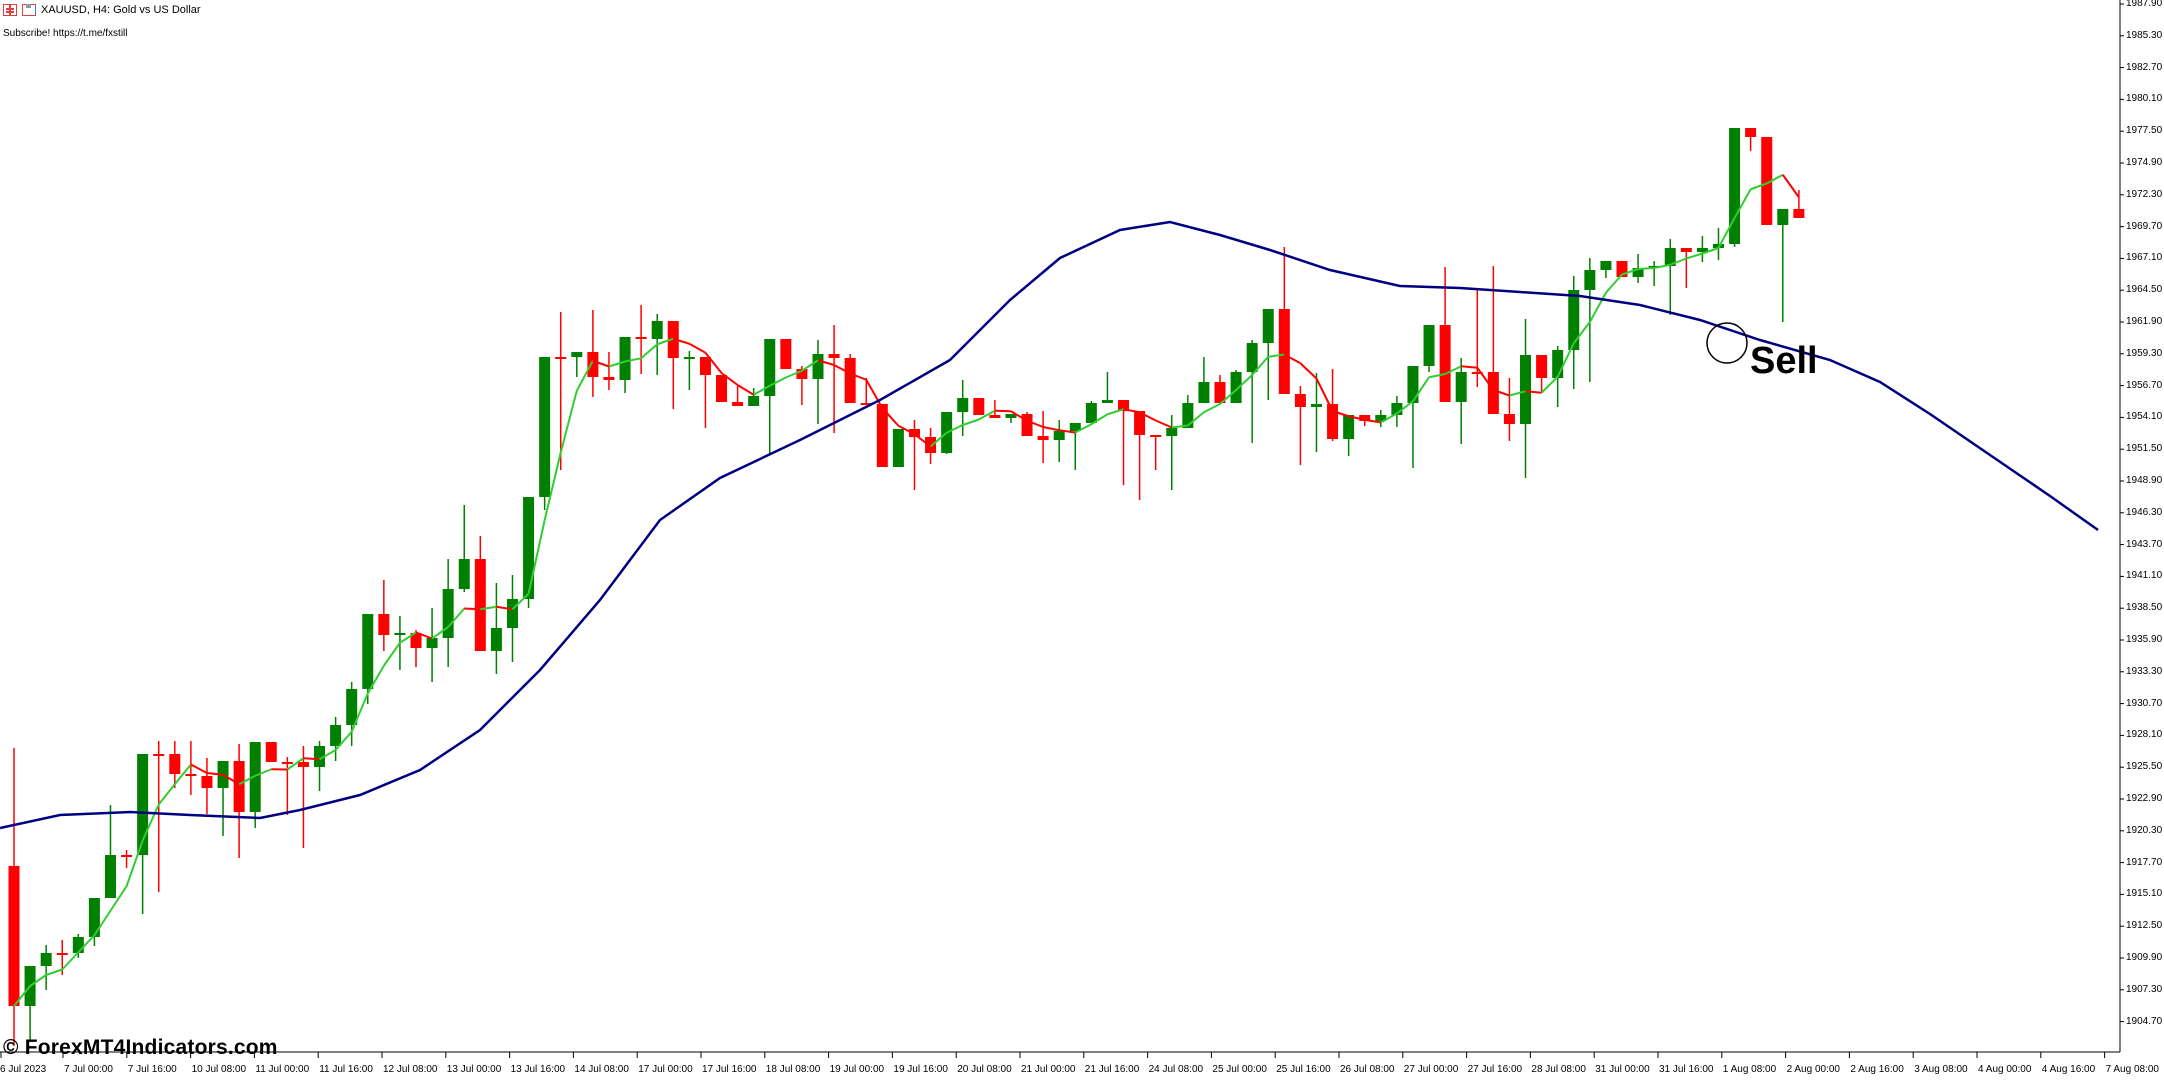  What do you see at coordinates (1686, 1069) in the screenshot?
I see `time-tick-label: 31 Jul 16:00` at bounding box center [1686, 1069].